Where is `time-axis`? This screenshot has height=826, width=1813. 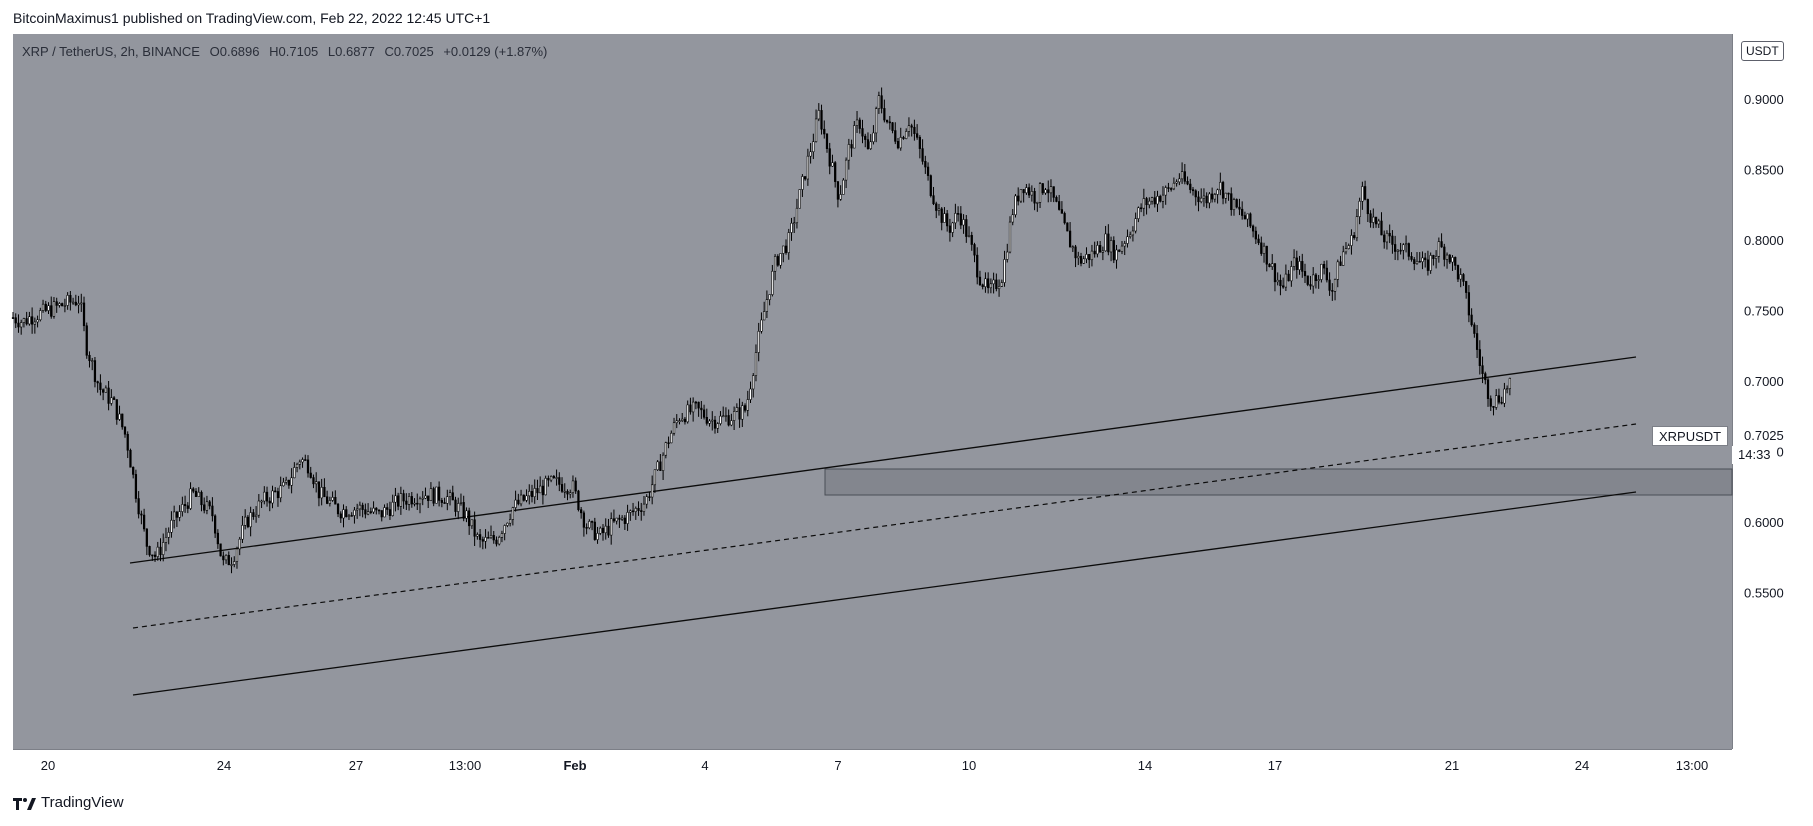 time-axis is located at coordinates (872, 765).